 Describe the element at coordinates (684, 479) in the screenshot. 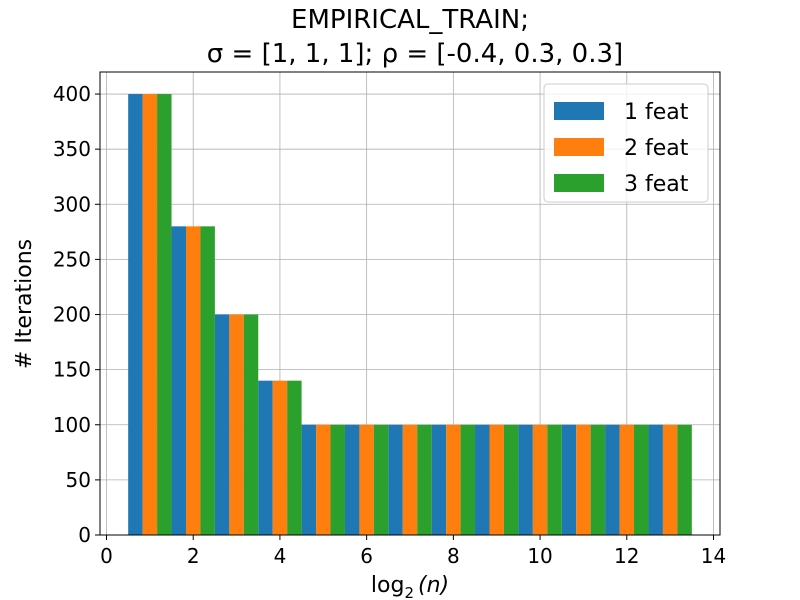

I see `bar-3-feat-x13` at that location.